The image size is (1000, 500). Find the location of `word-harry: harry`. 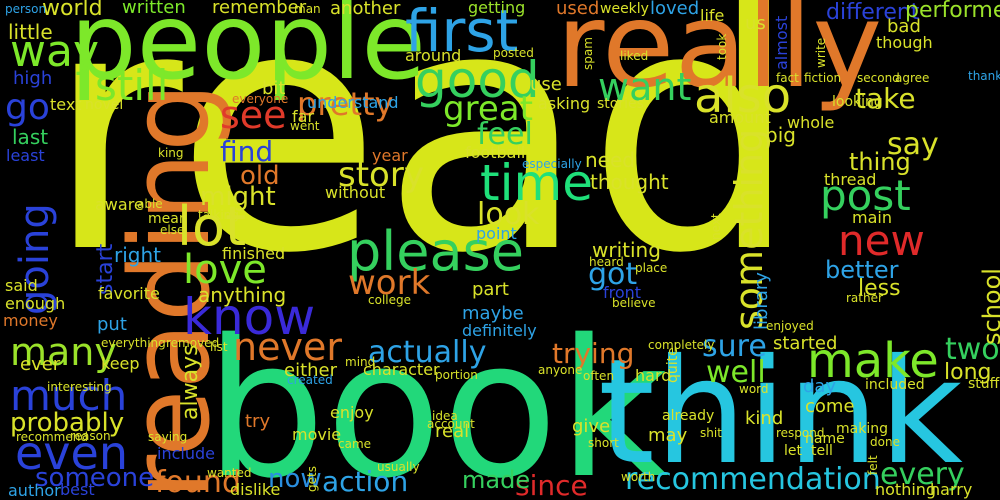

word-harry: harry is located at coordinates (951, 489).